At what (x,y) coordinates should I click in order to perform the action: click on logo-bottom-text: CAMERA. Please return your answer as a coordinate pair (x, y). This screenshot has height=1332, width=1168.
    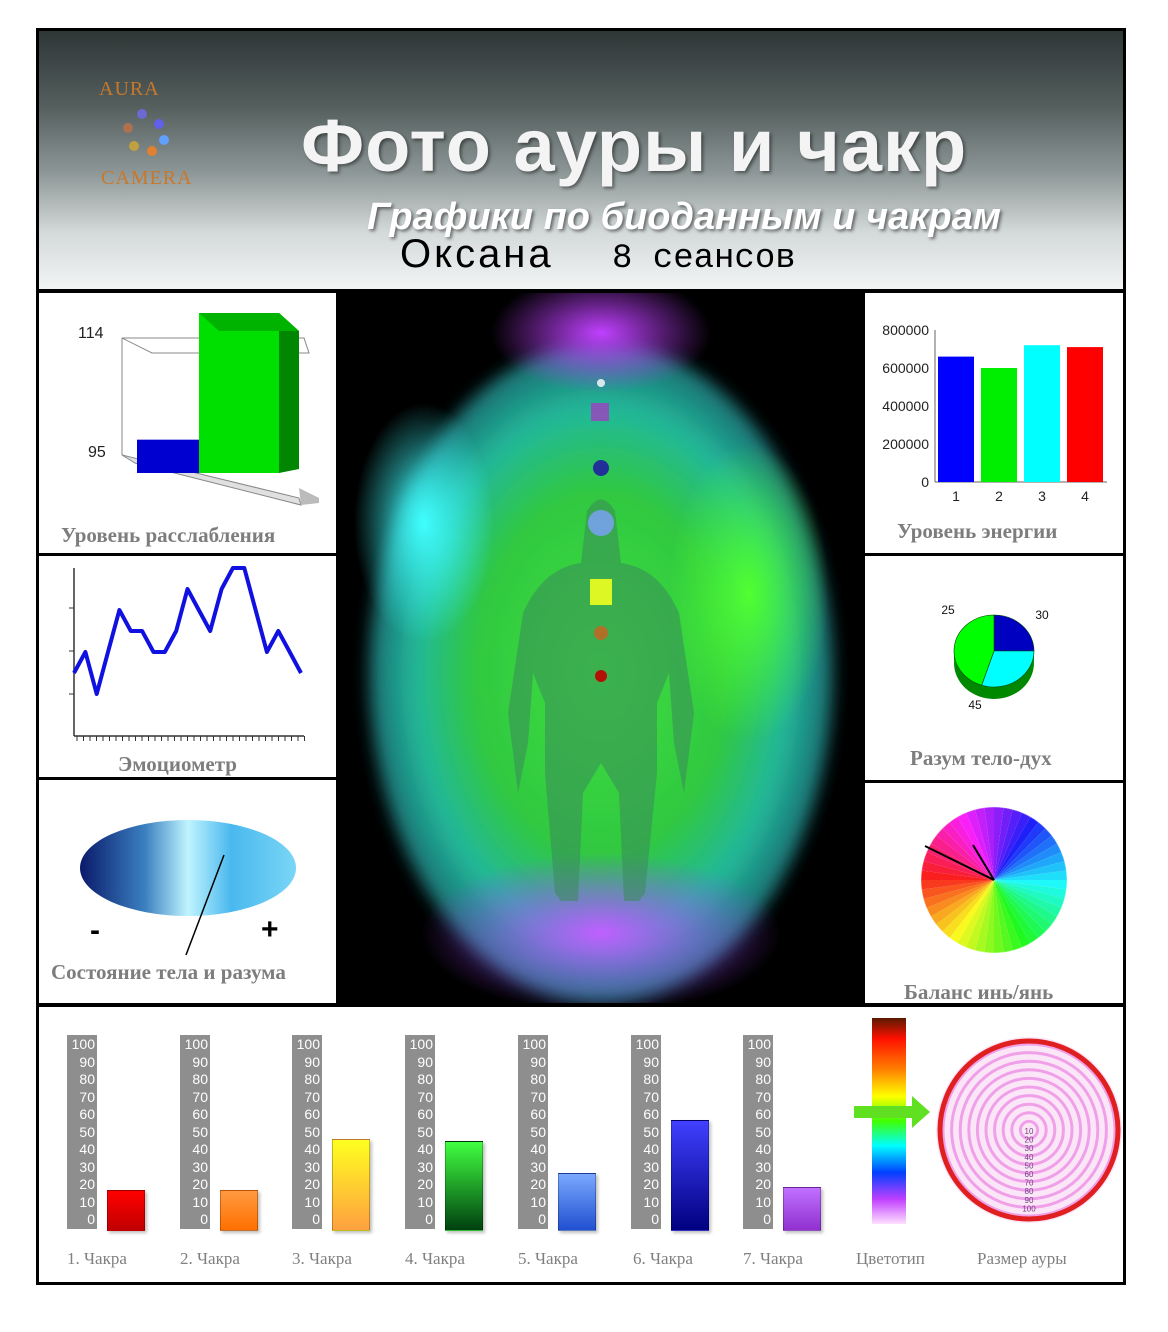
    Looking at the image, I should click on (147, 178).